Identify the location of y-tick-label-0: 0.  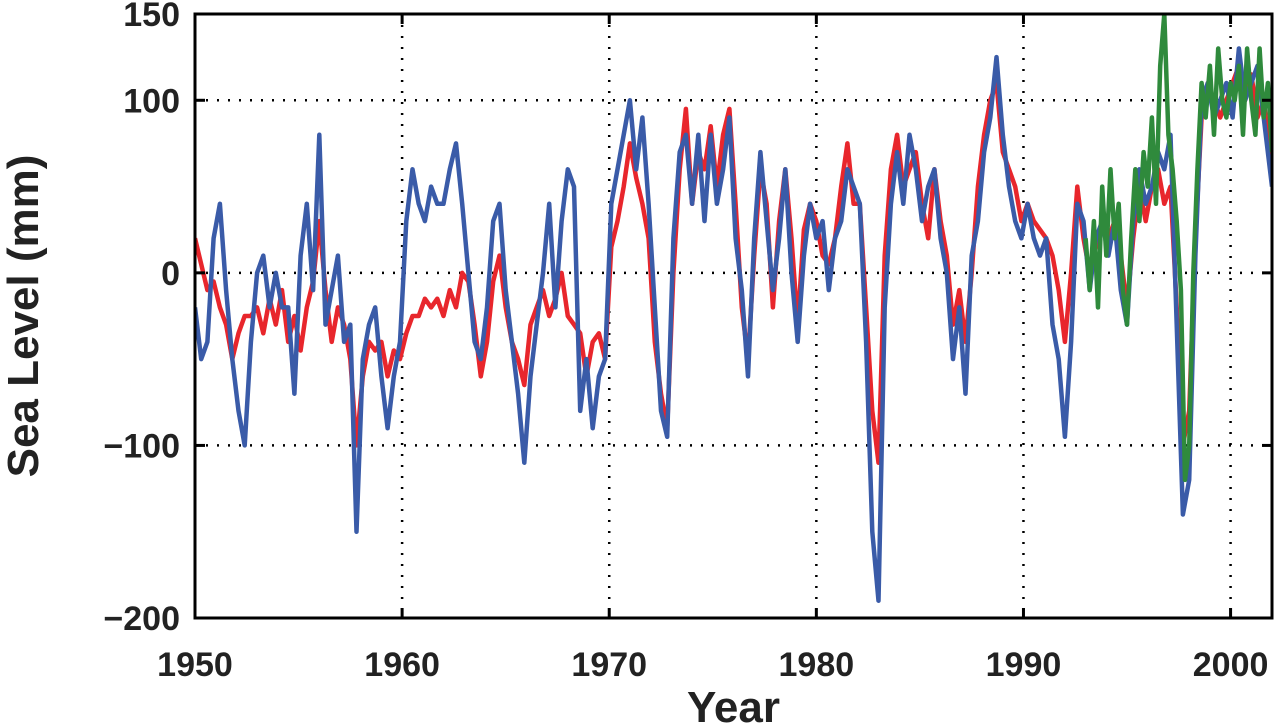
(170, 274).